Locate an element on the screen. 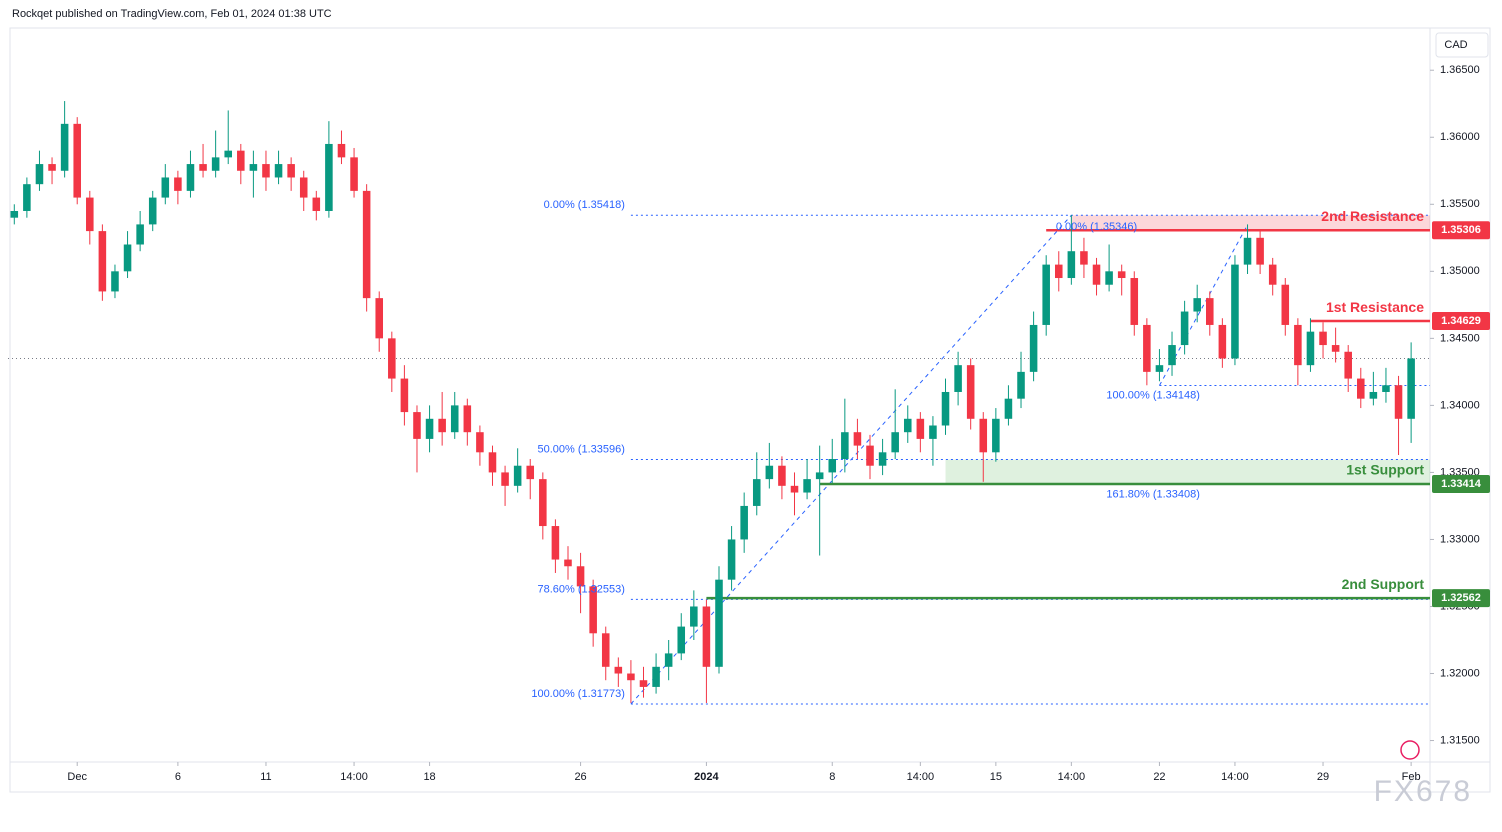  y-tick-label: 1.36500 is located at coordinates (1460, 70).